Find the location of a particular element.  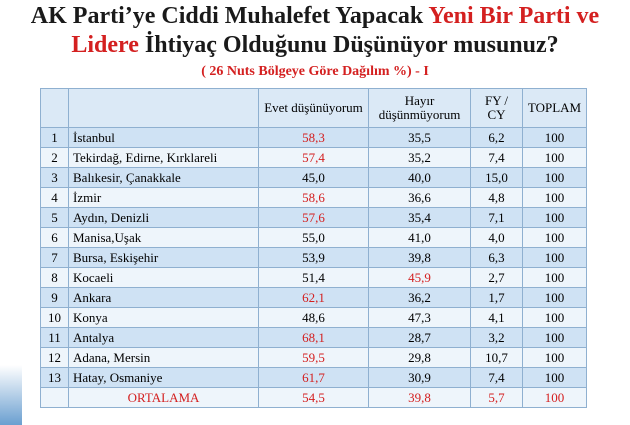

value-cell: 35,4 is located at coordinates (419, 217).